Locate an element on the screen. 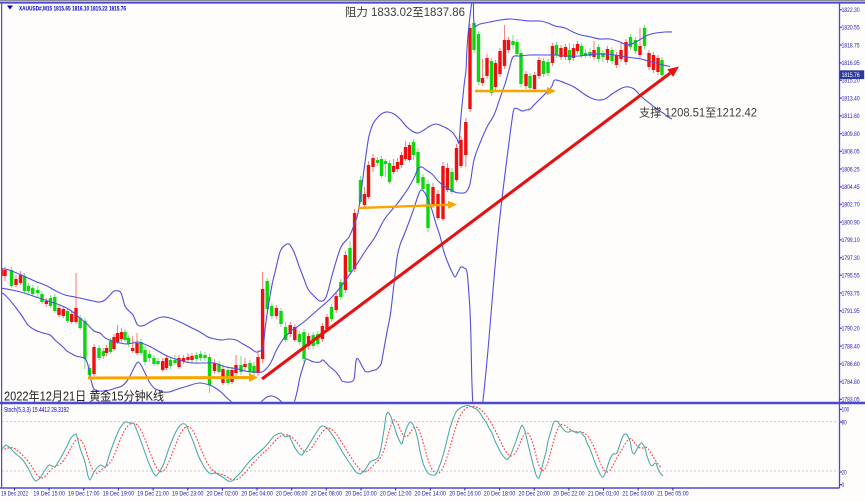  svg-text: 20 Dec 04:00 is located at coordinates (257, 494).